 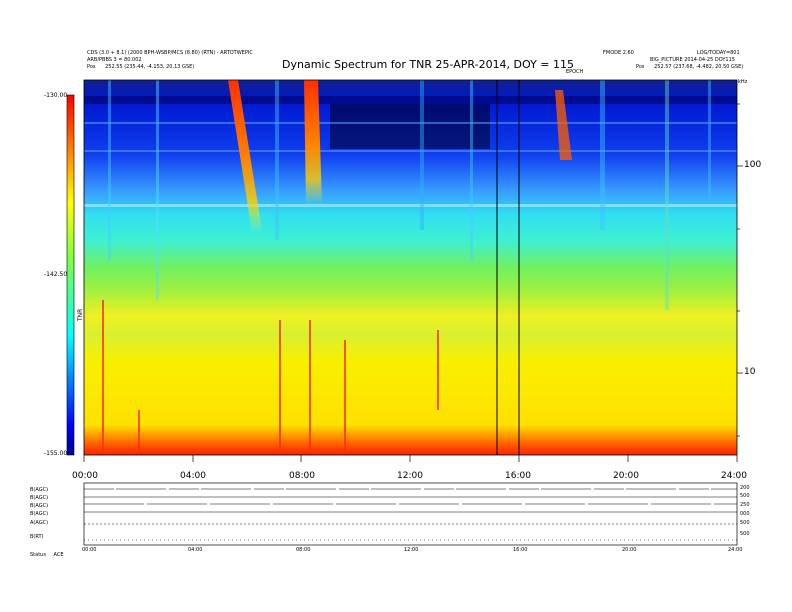 I want to click on x-tick-0: 00:00, so click(x=85, y=476).